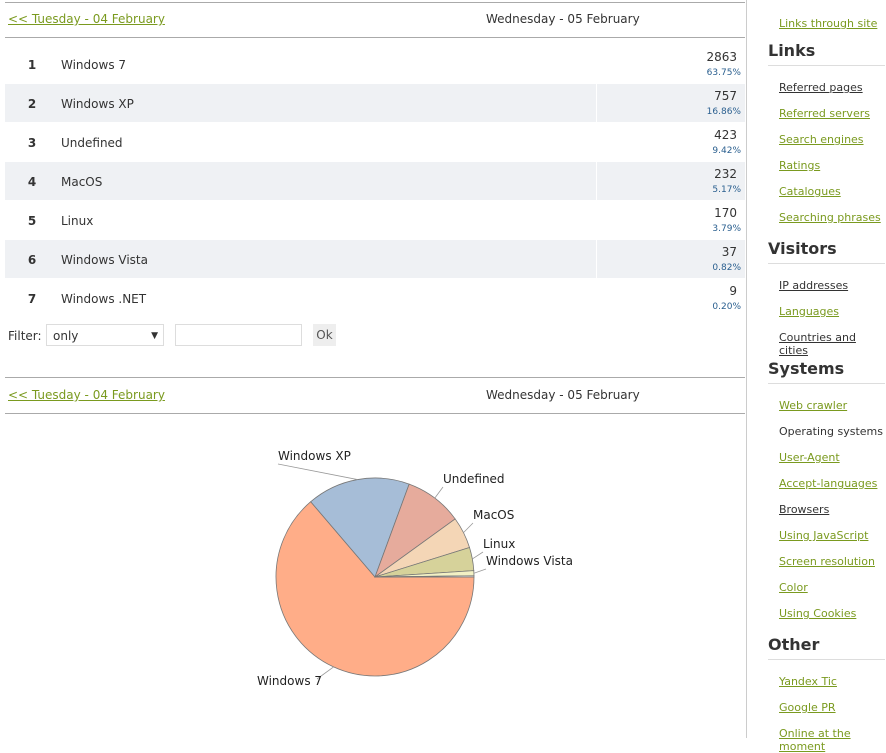 The width and height of the screenshot is (886, 753). I want to click on sidebar-link: Operating systems, so click(831, 431).